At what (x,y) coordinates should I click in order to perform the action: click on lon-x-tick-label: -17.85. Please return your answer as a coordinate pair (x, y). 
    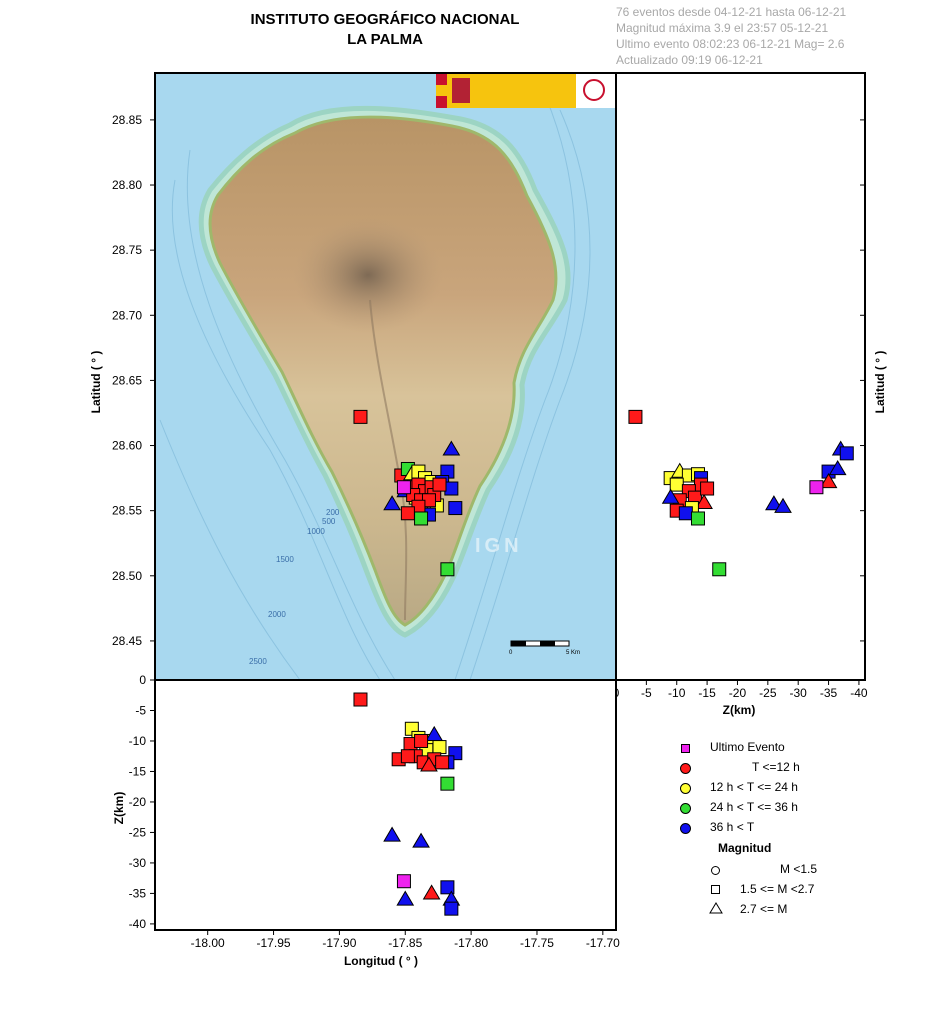
    Looking at the image, I should click on (405, 943).